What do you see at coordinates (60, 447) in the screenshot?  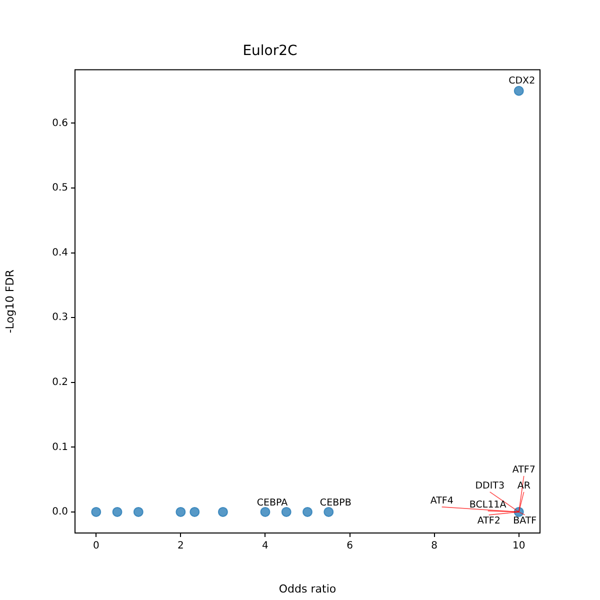 I see `y-tick-label: 0.1` at bounding box center [60, 447].